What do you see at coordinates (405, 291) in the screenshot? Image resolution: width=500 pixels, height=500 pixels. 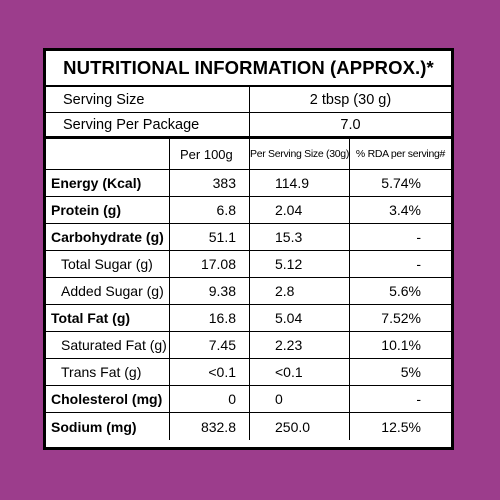 I see `value-rda: 5.6%` at bounding box center [405, 291].